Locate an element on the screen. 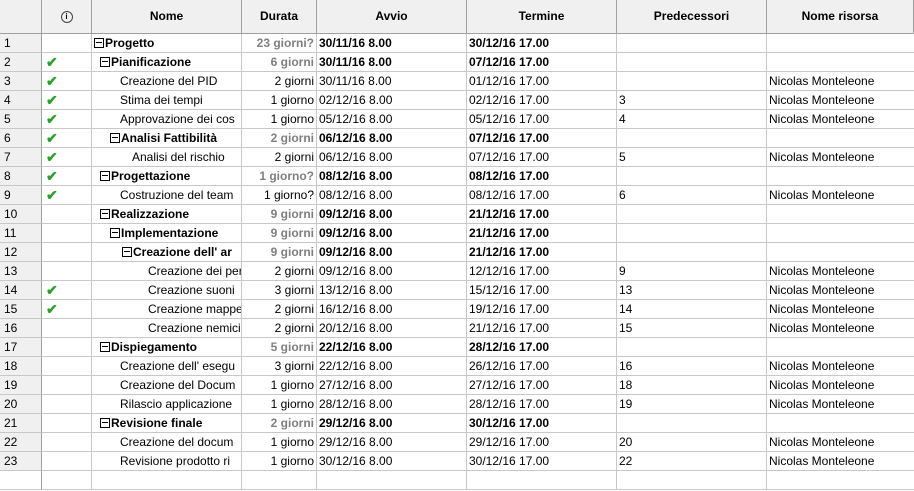 This screenshot has width=914, height=491. task-name-cell: Progetto is located at coordinates (167, 43).